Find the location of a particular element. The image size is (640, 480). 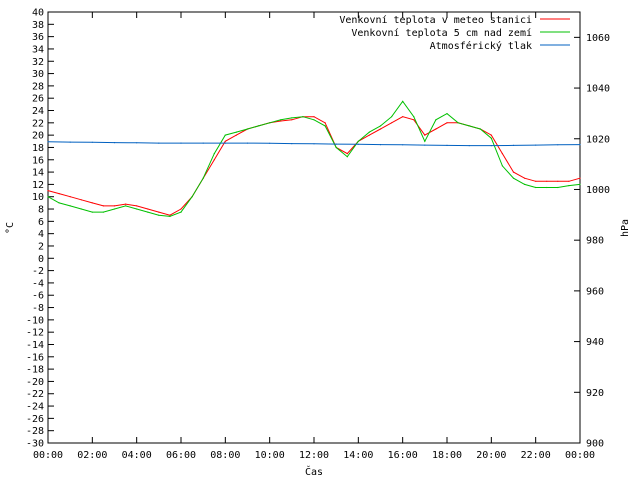

x-tick-label: 04:00 is located at coordinates (137, 455).